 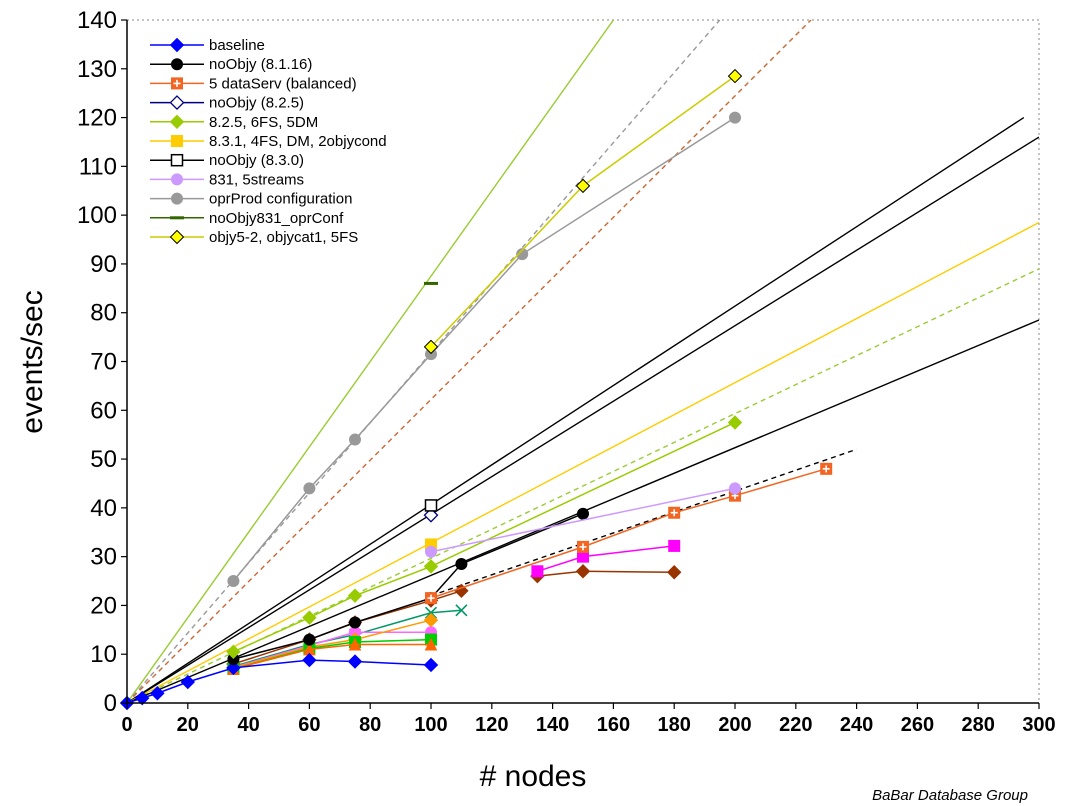 I want to click on x-tick-label: 60, so click(x=309, y=725).